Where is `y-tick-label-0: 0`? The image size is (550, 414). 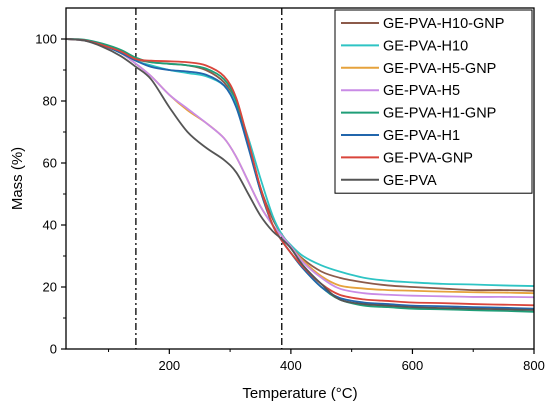 y-tick-label-0: 0 is located at coordinates (53, 349).